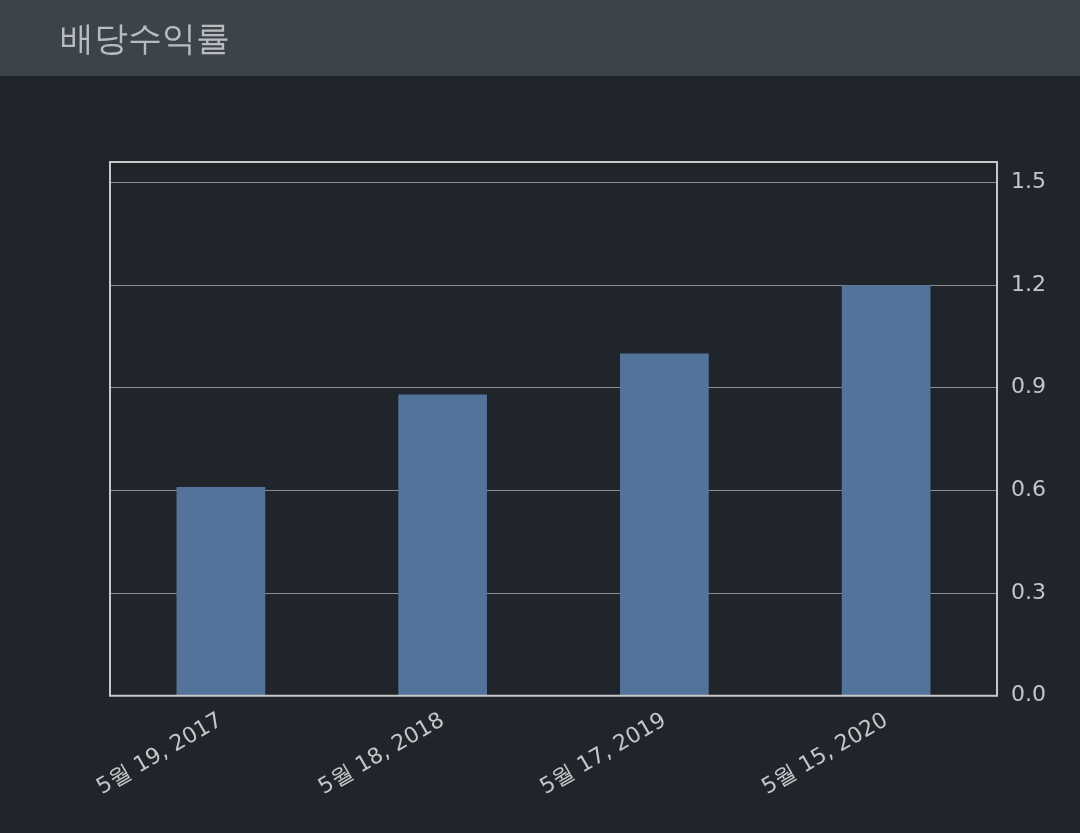  I want to click on y-tick-label: 0.3, so click(1029, 591).